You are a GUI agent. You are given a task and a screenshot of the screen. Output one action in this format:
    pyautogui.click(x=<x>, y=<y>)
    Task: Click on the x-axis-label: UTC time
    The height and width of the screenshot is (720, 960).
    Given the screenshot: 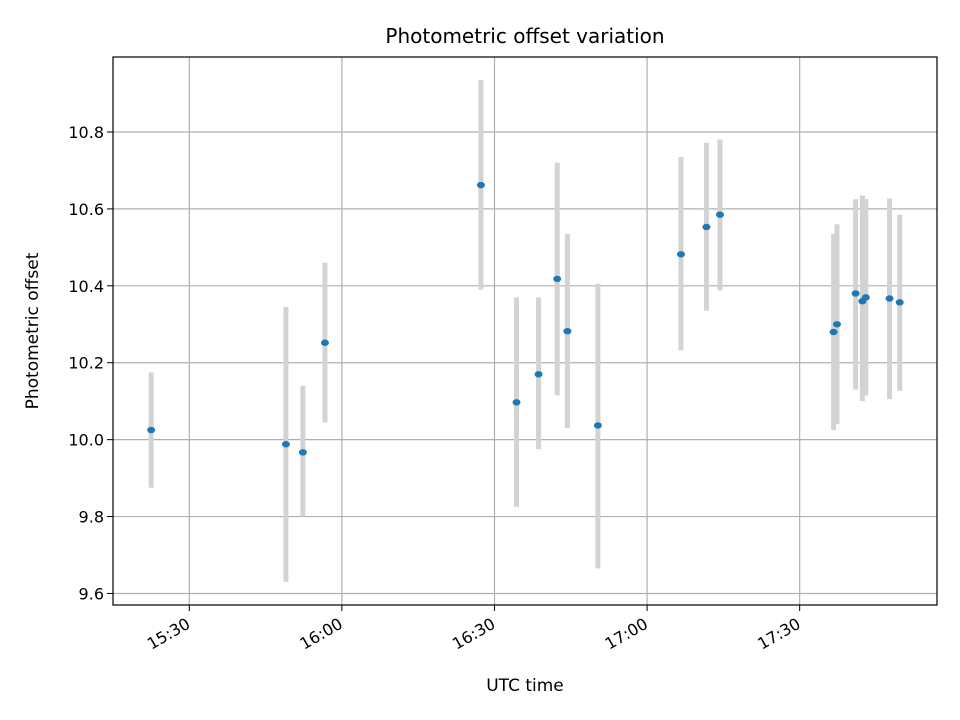 What is the action you would take?
    pyautogui.click(x=525, y=686)
    